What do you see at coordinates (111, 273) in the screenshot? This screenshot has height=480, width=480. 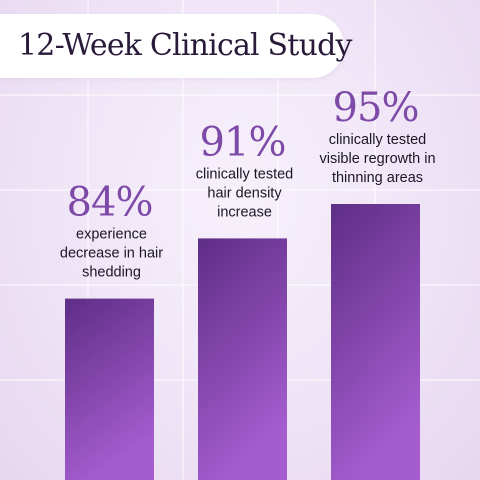 I see `bar-1-description-line-3: shedding` at bounding box center [111, 273].